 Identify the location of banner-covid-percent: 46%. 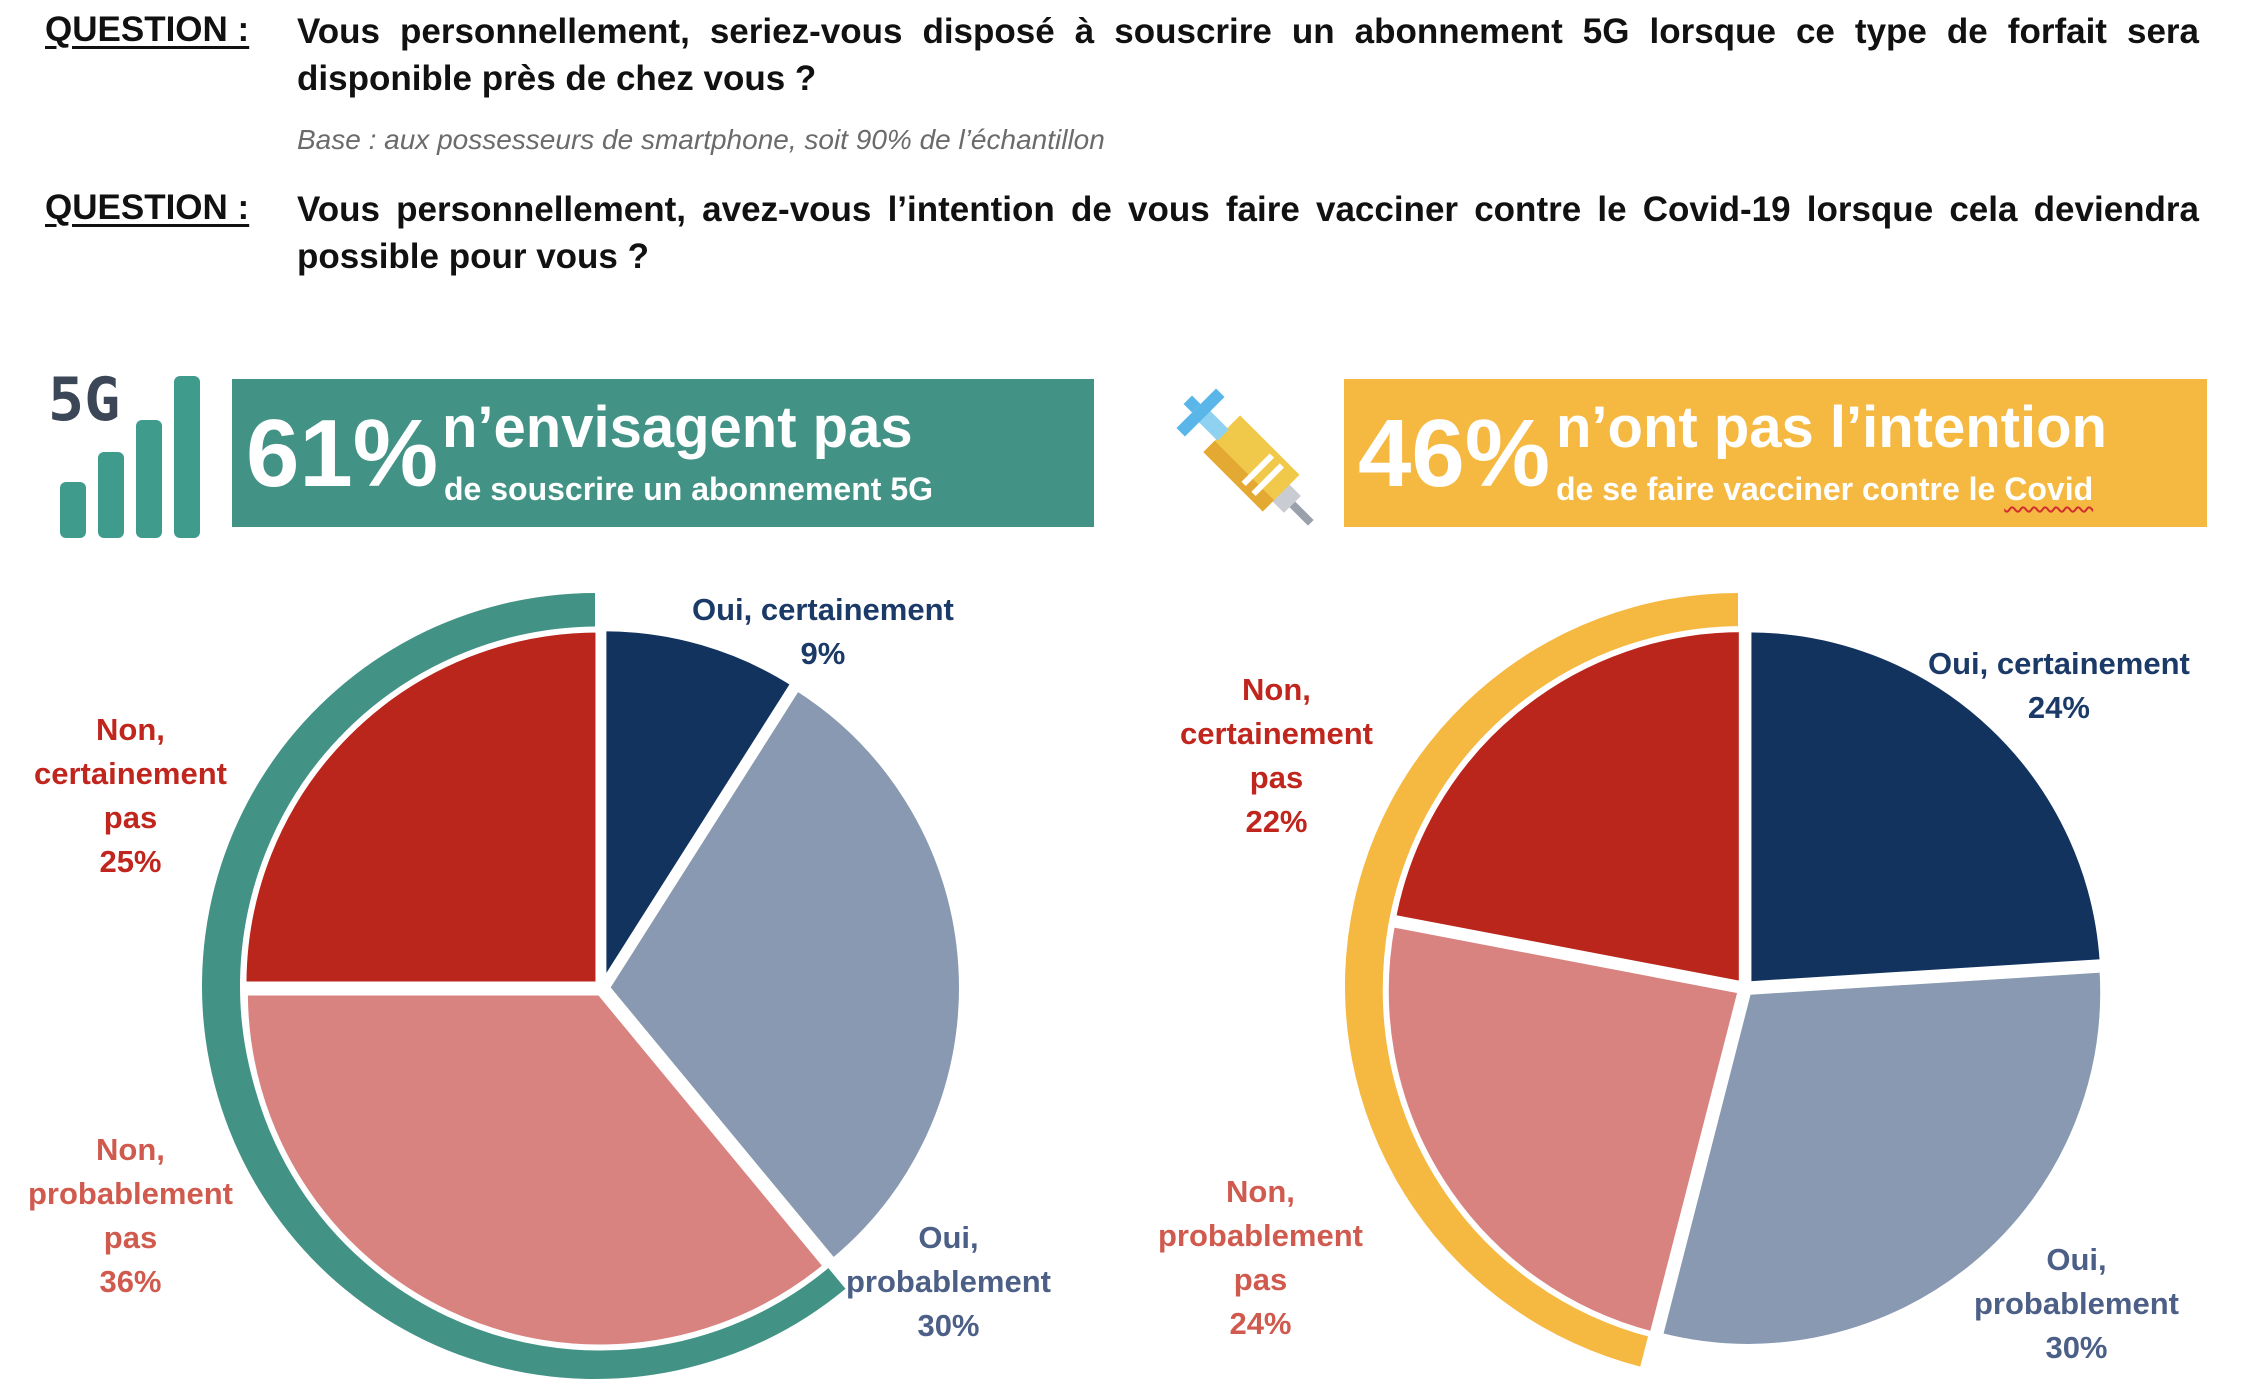
(1454, 453).